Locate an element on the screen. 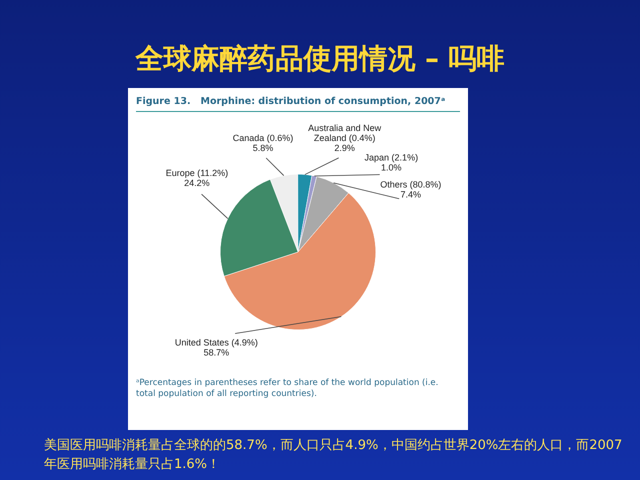  data-label: 7.4% is located at coordinates (410, 195).